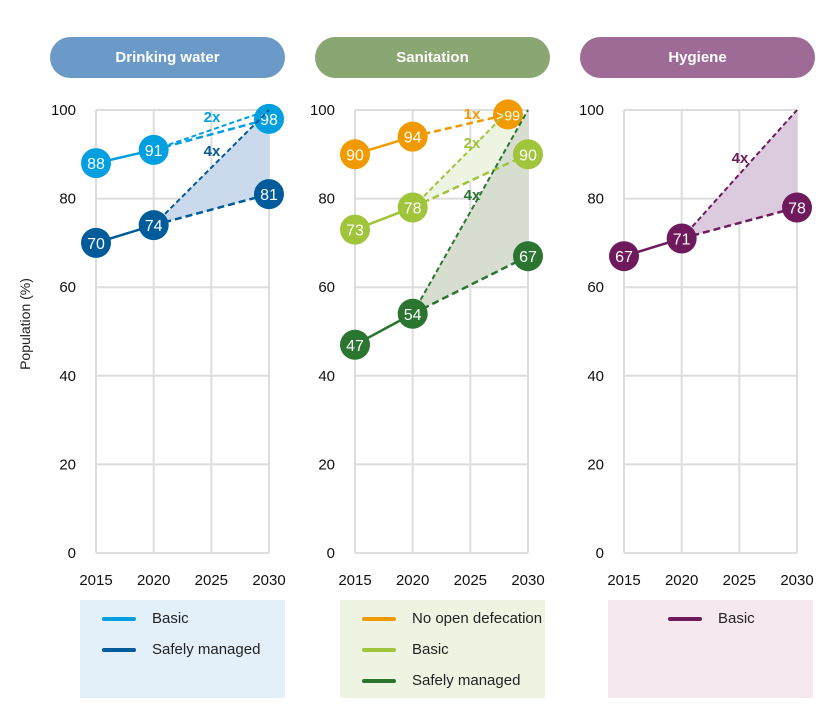  What do you see at coordinates (477, 618) in the screenshot?
I see `legend-label: No open defecation` at bounding box center [477, 618].